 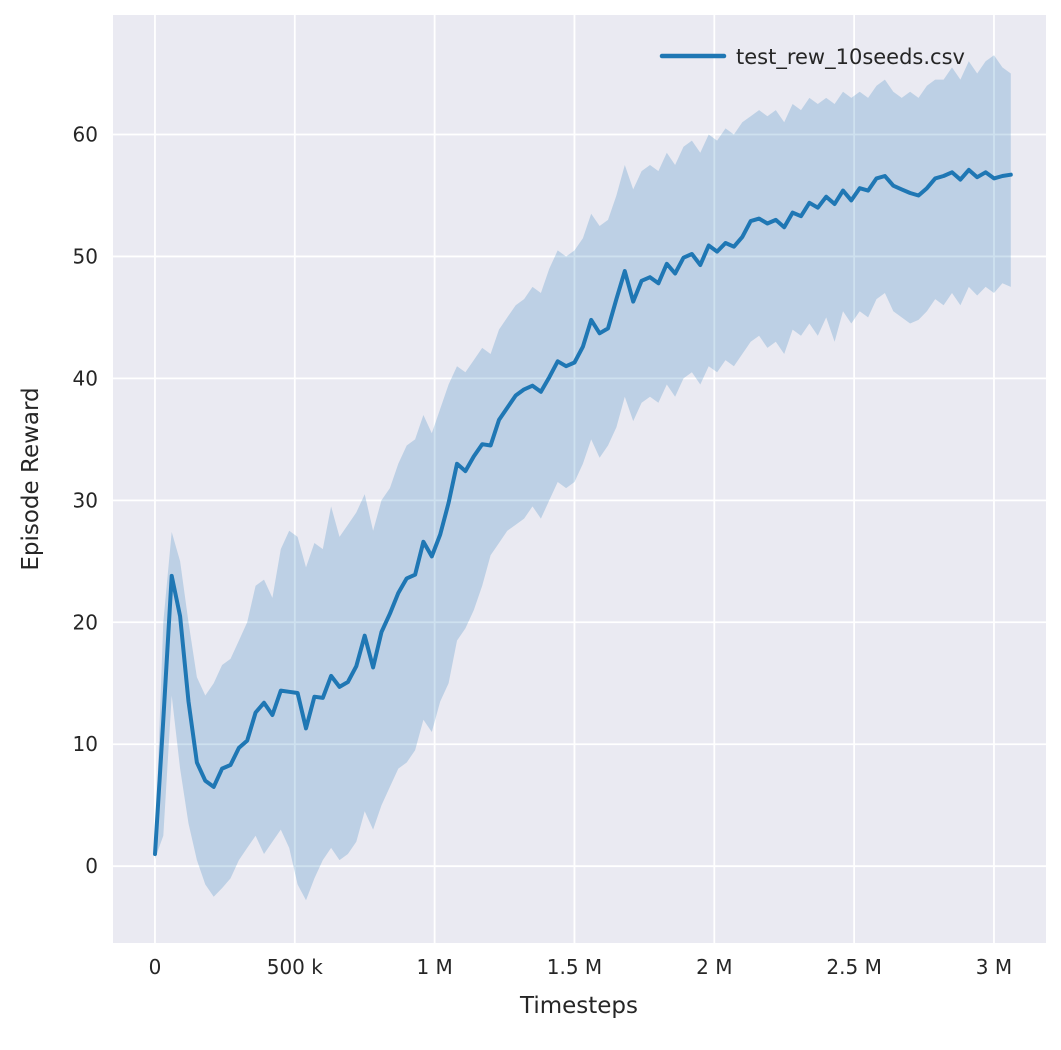 What do you see at coordinates (31, 478) in the screenshot?
I see `y-axis-label: Episode Reward` at bounding box center [31, 478].